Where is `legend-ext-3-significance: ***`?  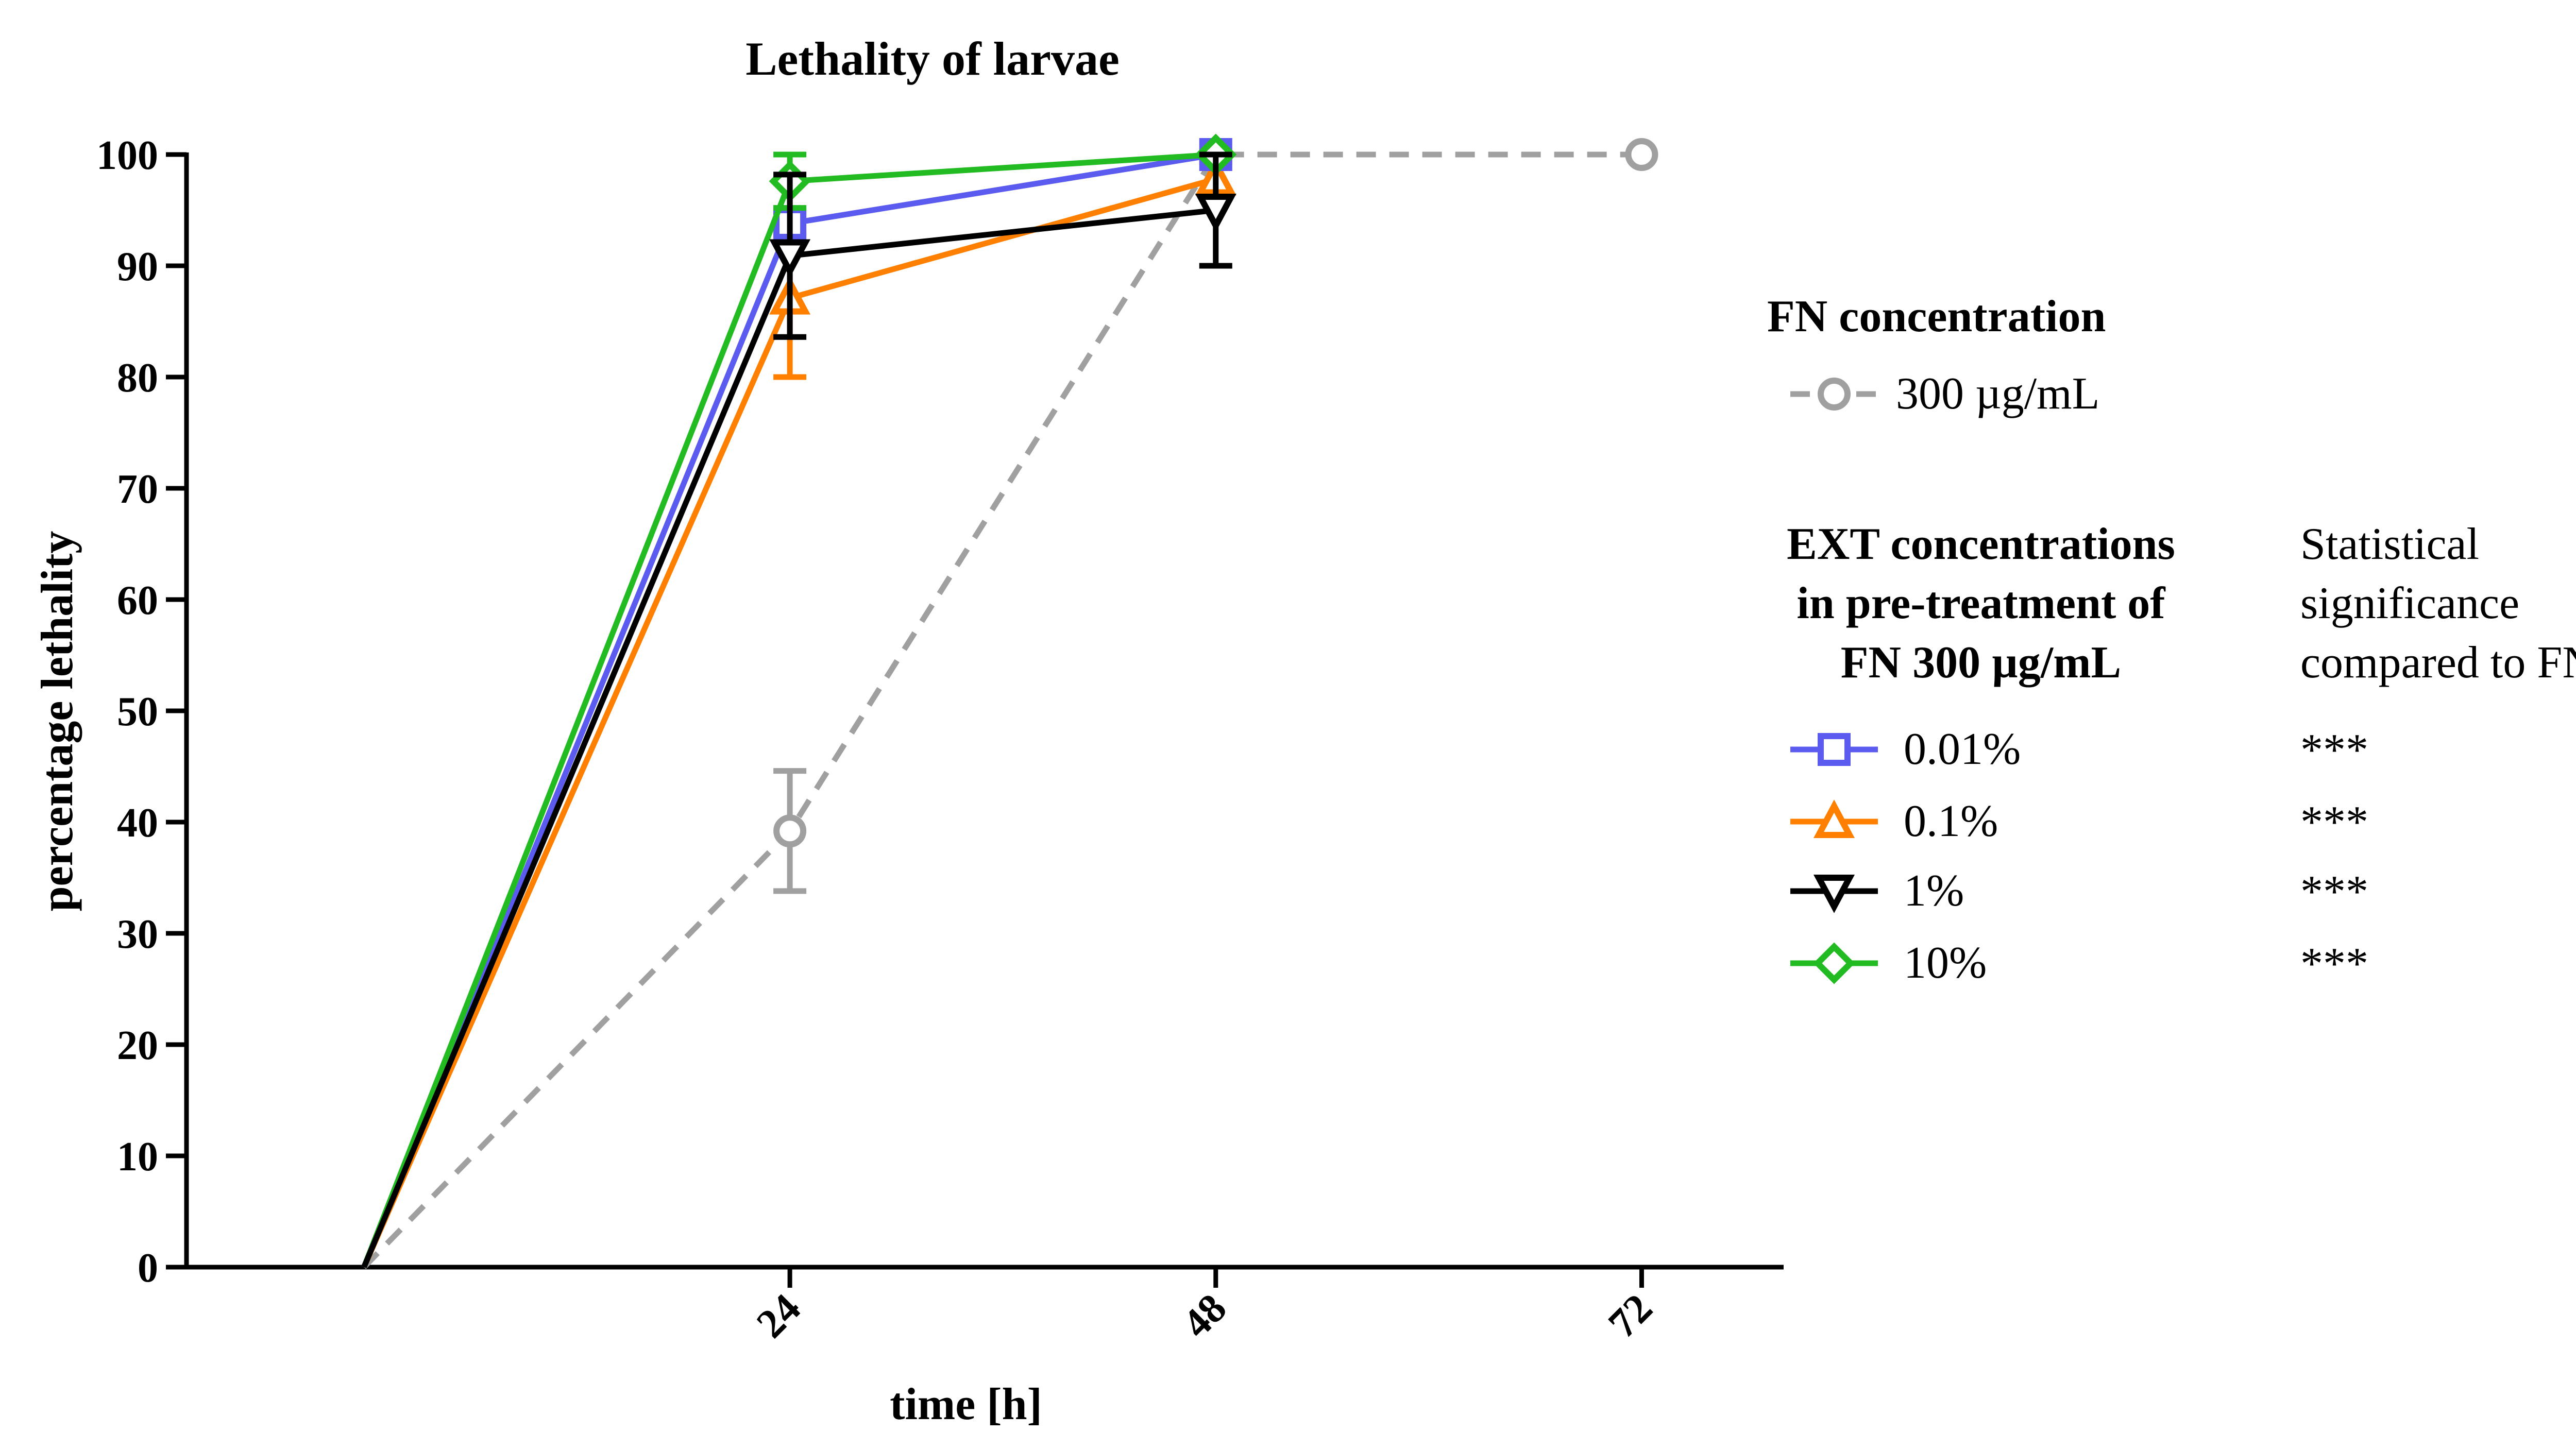 legend-ext-3-significance: *** is located at coordinates (2334, 964).